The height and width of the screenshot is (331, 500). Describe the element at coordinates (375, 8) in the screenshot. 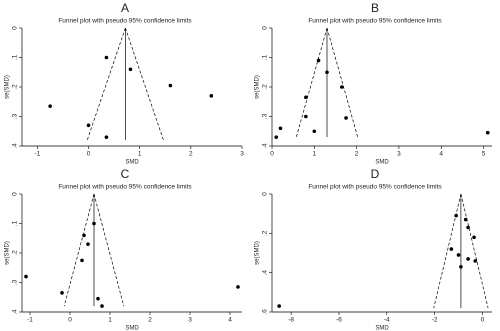

I see `panel-label: B` at that location.